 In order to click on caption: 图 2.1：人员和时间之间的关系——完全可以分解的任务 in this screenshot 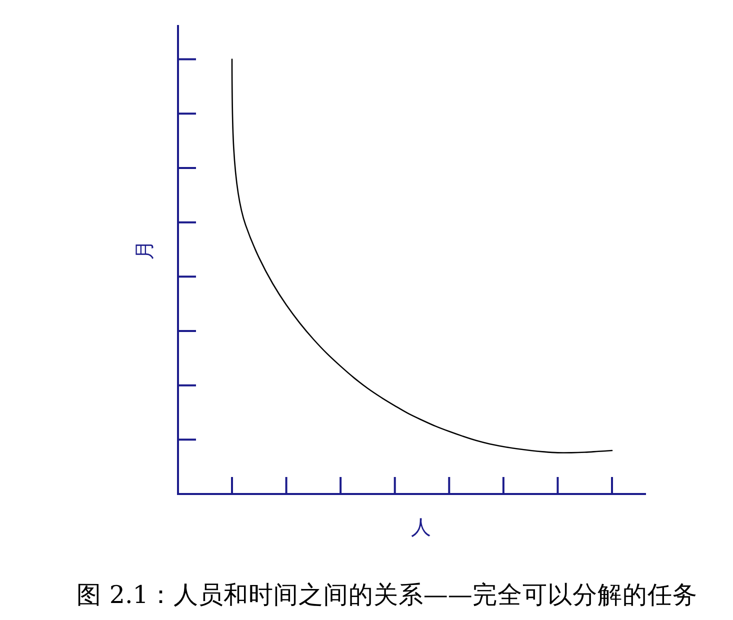, I will do `click(387, 594)`.